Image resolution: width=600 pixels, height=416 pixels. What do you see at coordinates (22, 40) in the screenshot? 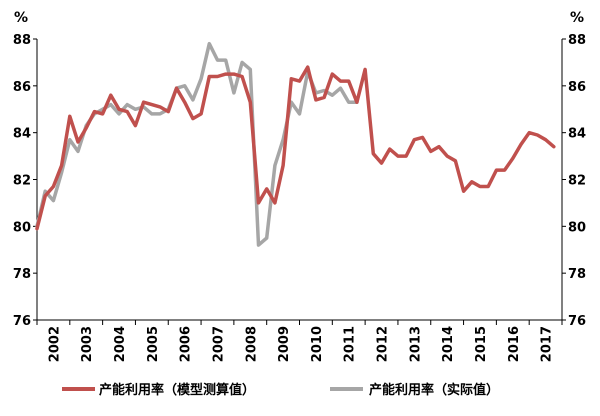
I see `left-y-tick-label: 88` at bounding box center [22, 40].